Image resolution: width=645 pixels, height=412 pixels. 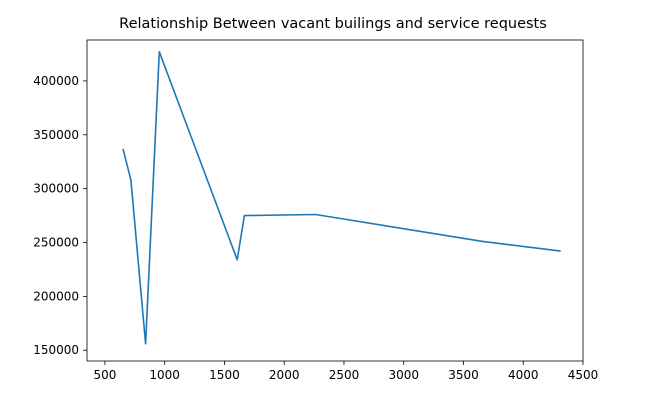 I want to click on y-tick-label: 150000, so click(x=56, y=350).